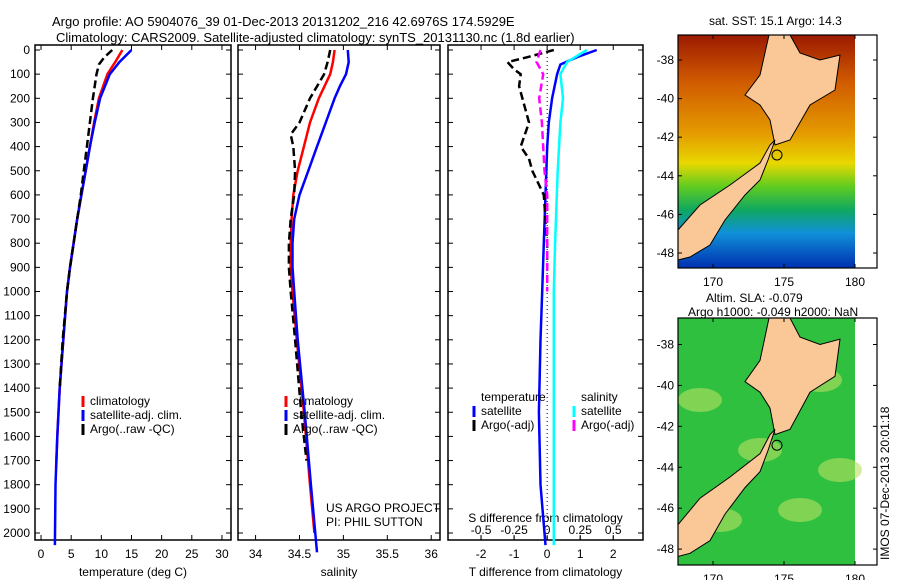 The image size is (900, 580). I want to click on depth-tick-label: 1700, so click(16, 461).